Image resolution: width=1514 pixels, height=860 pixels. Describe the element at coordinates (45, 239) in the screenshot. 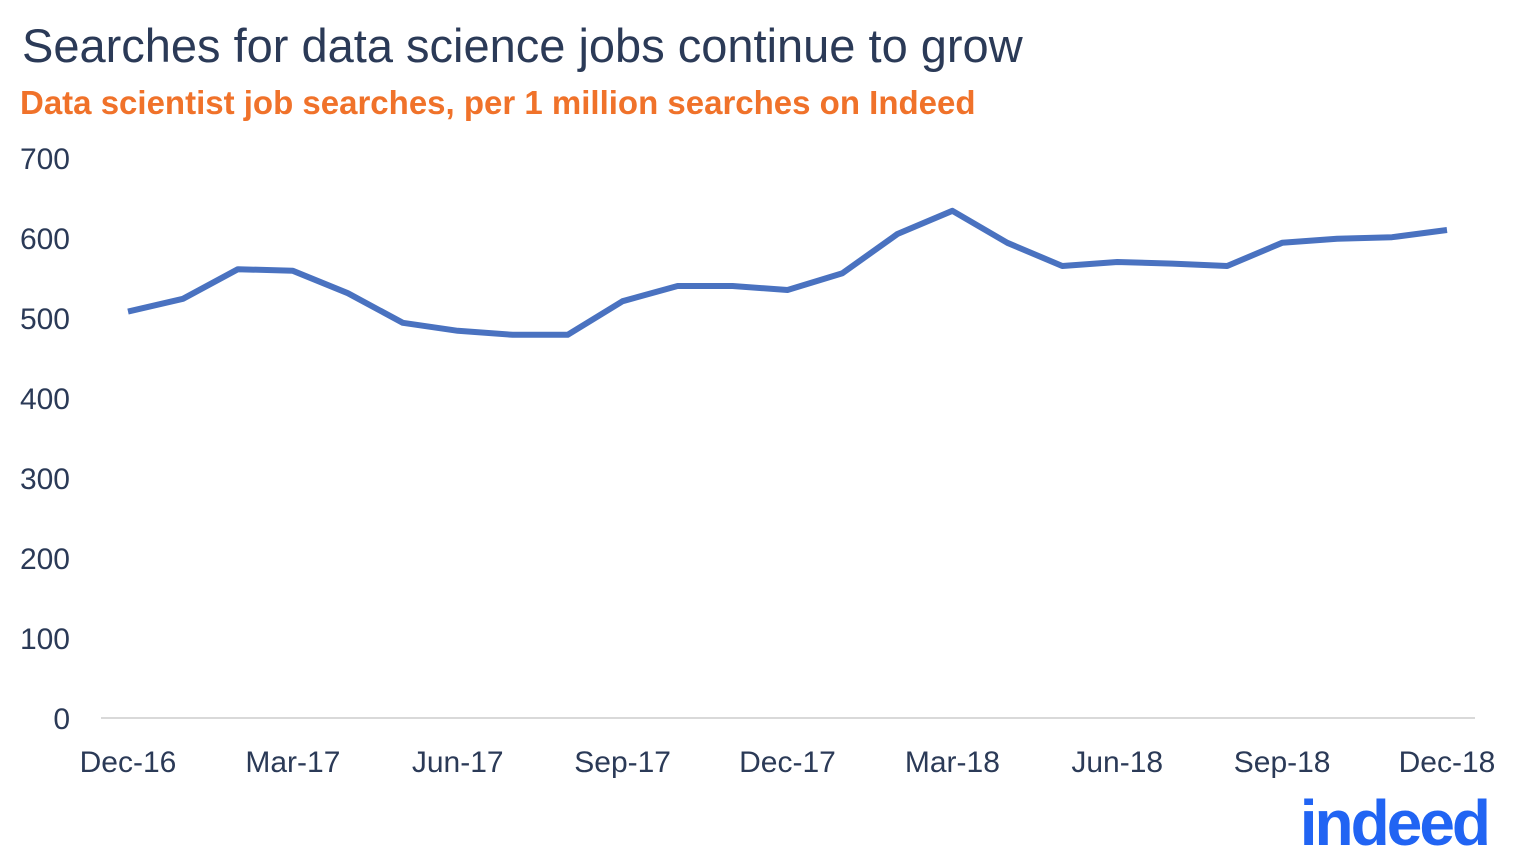

I see `y-tick-label: 600` at that location.